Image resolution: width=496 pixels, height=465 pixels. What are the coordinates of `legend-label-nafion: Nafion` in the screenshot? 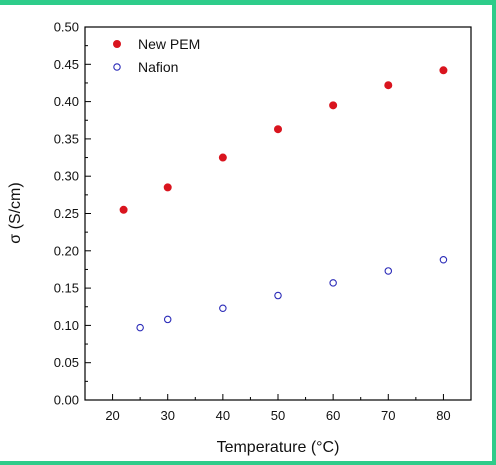 It's located at (158, 67).